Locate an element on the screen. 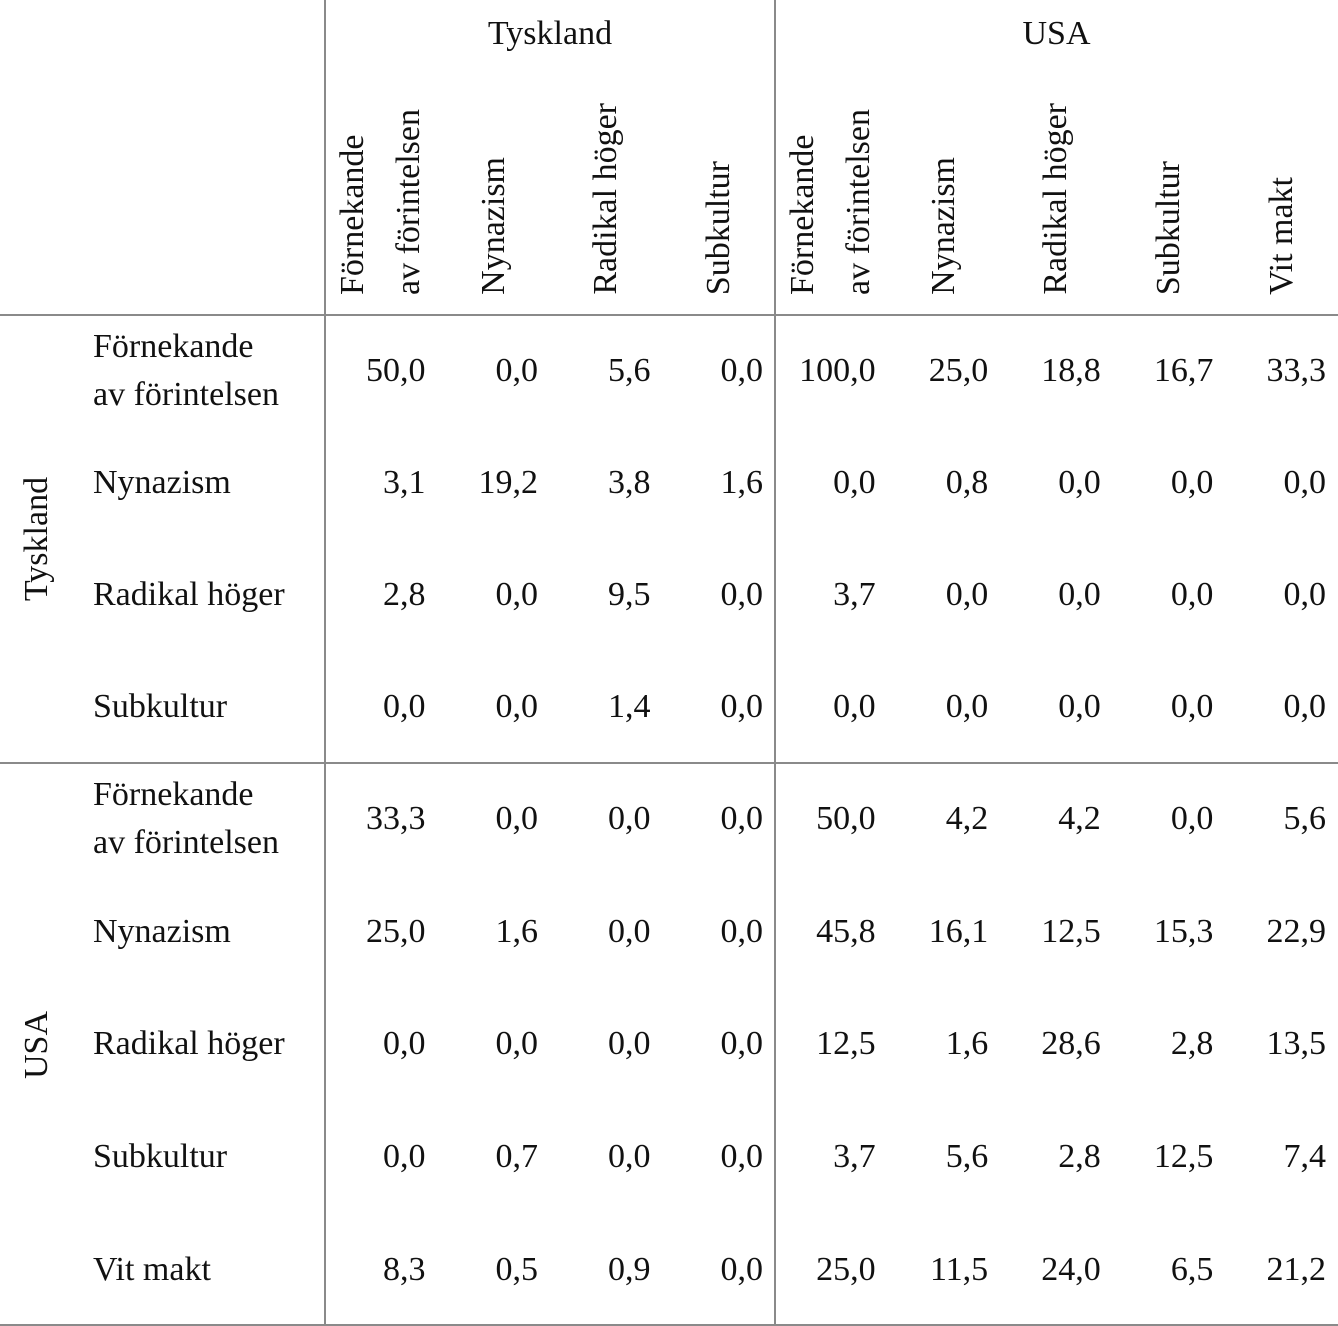 The width and height of the screenshot is (1338, 1326). column-group-header: USA is located at coordinates (1056, 34).